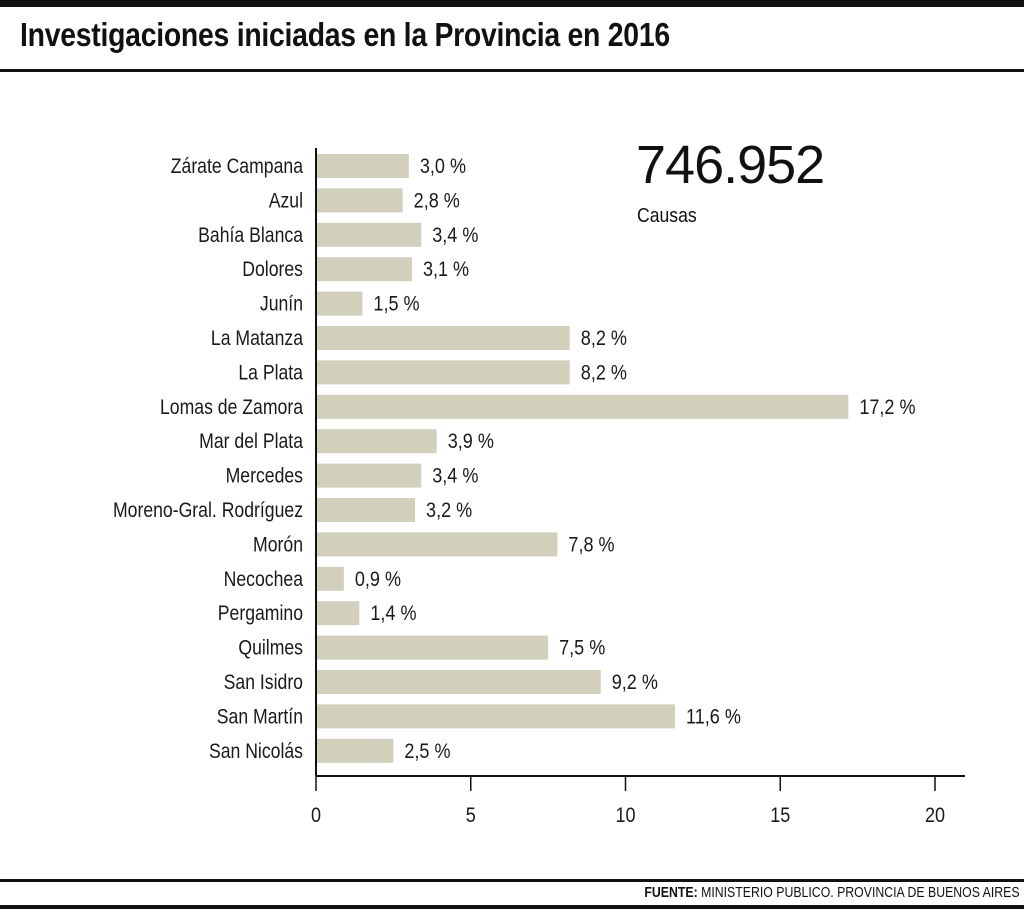  I want to click on category-label: La Matanza, so click(257, 339).